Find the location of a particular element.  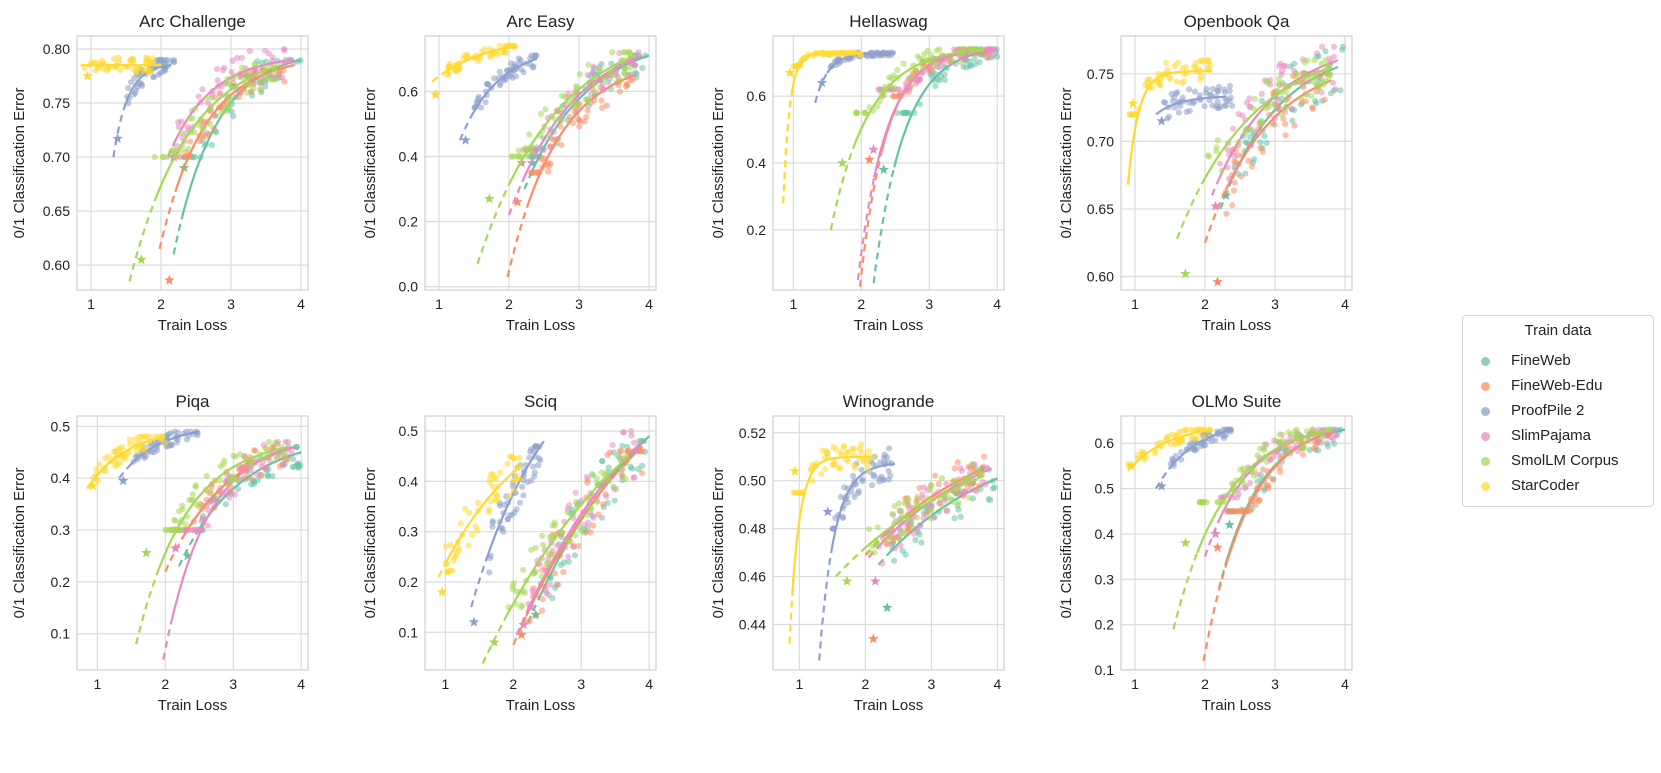

legend-marker is located at coordinates (1485, 486).